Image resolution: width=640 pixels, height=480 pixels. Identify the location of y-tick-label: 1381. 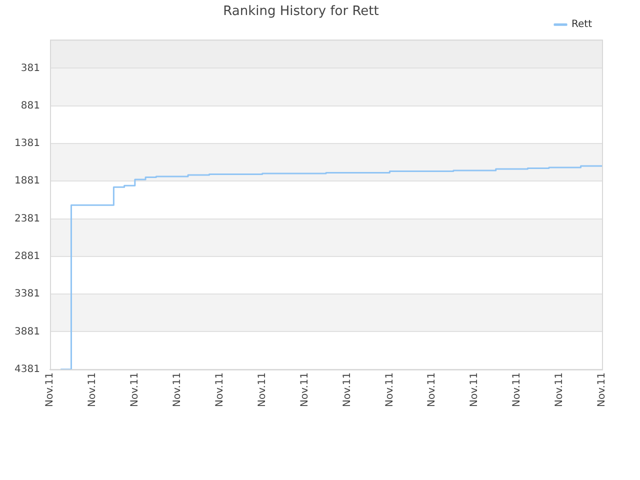
(27, 144).